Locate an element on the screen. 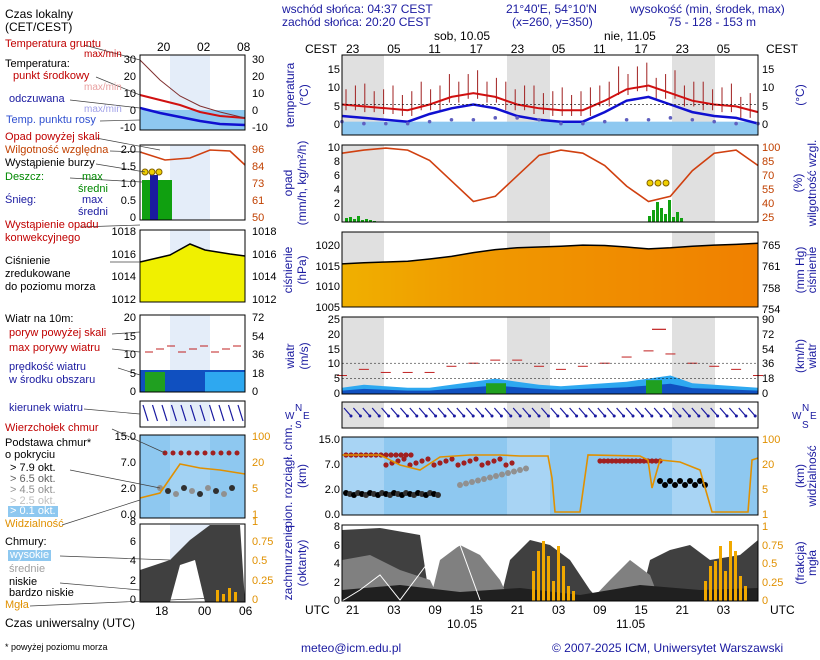 The height and width of the screenshot is (660, 820). tz-right: CEST is located at coordinates (782, 49).